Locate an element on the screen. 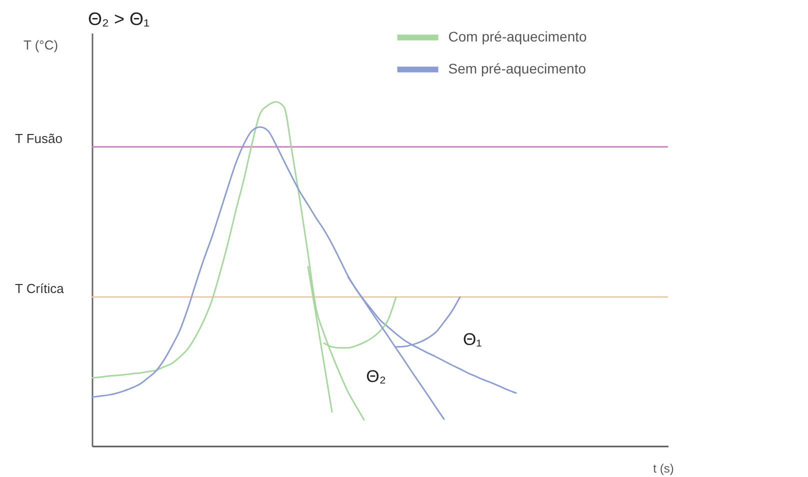  y-axis-title: T (°C) is located at coordinates (41, 45).